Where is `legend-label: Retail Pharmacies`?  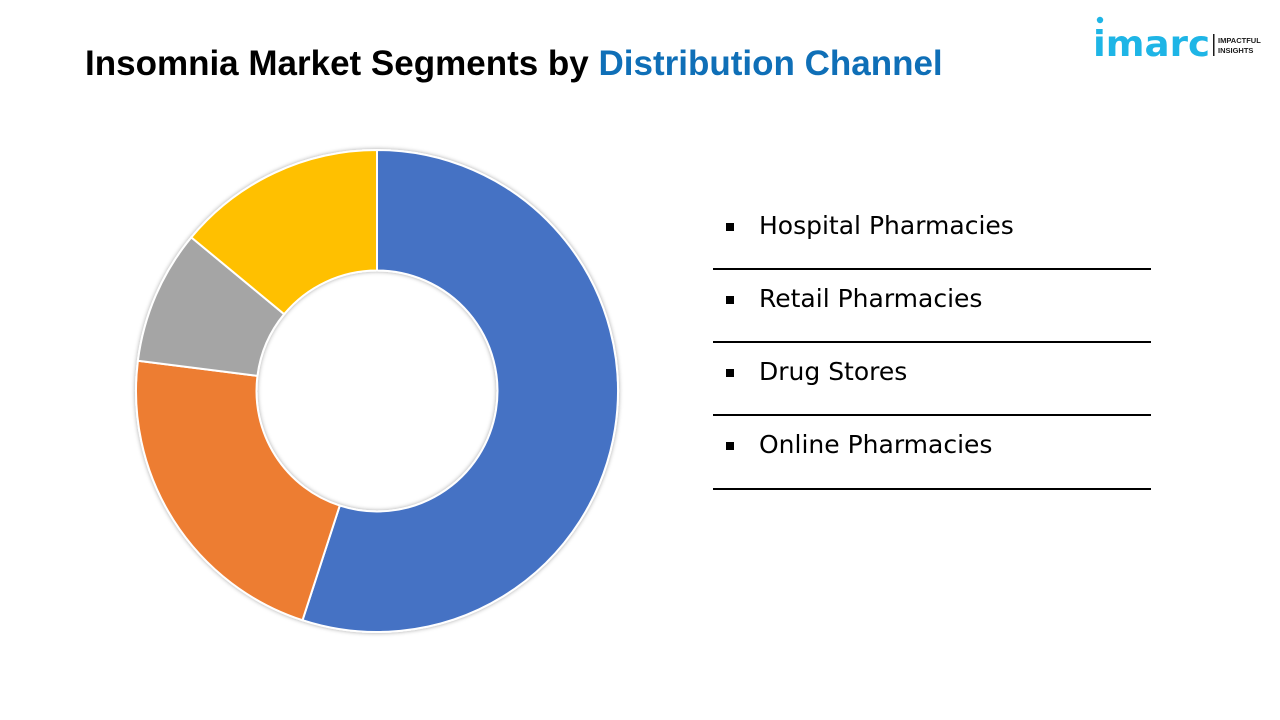
legend-label: Retail Pharmacies is located at coordinates (871, 298).